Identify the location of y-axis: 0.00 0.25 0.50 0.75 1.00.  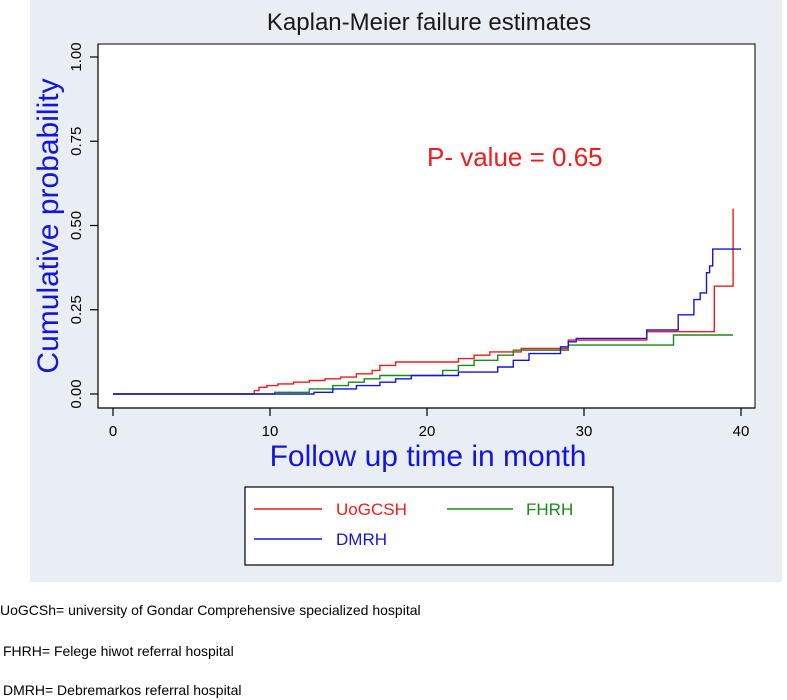
(83, 225).